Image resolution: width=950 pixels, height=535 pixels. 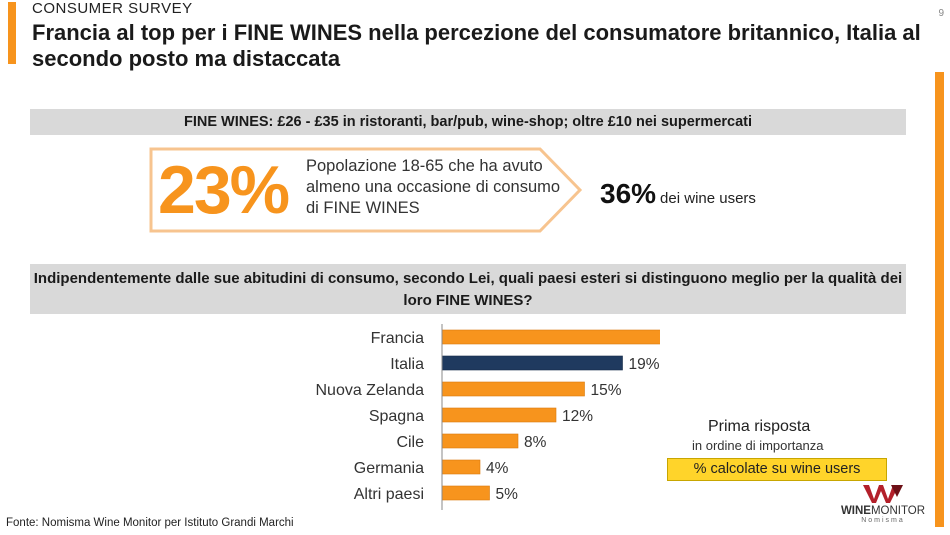 What do you see at coordinates (777, 469) in the screenshot?
I see `legend-badge: % calcolate su wine users` at bounding box center [777, 469].